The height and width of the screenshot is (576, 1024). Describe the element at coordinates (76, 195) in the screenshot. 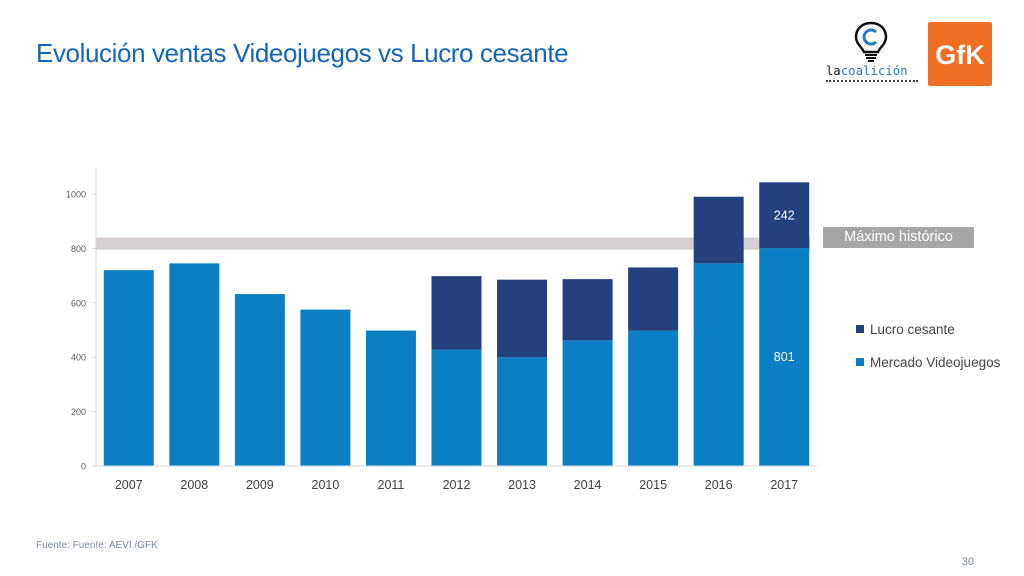

I see `y-tick-label: 1000` at that location.